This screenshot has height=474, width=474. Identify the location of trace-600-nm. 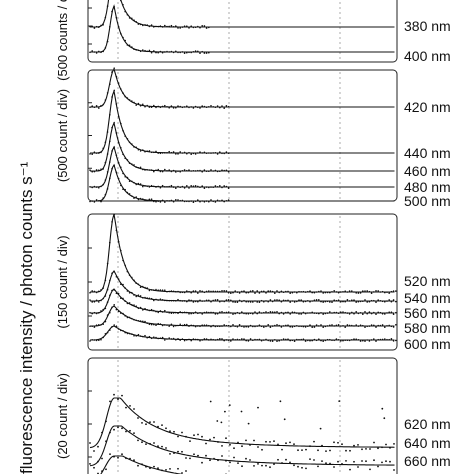
(243, 333).